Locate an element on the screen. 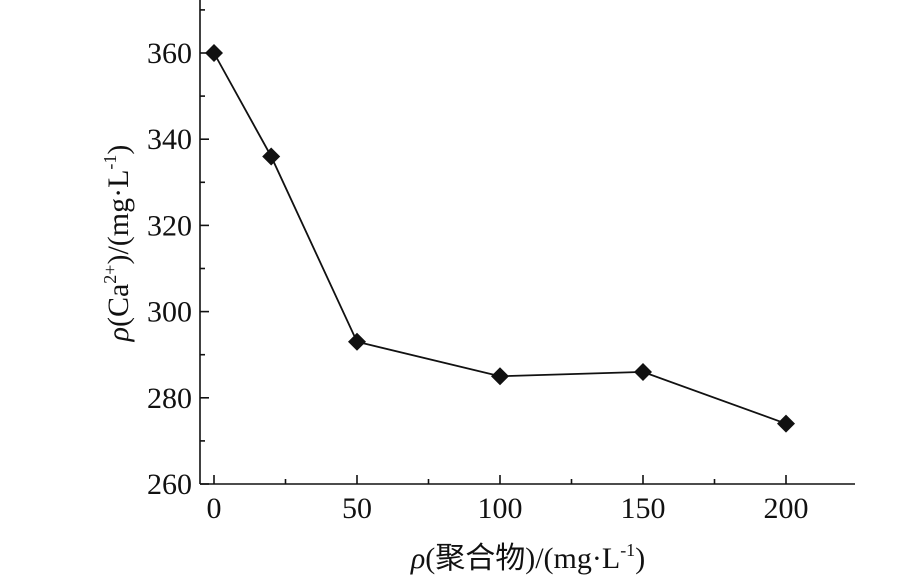 The width and height of the screenshot is (919, 581). y-tick-label: 280 is located at coordinates (169, 398).